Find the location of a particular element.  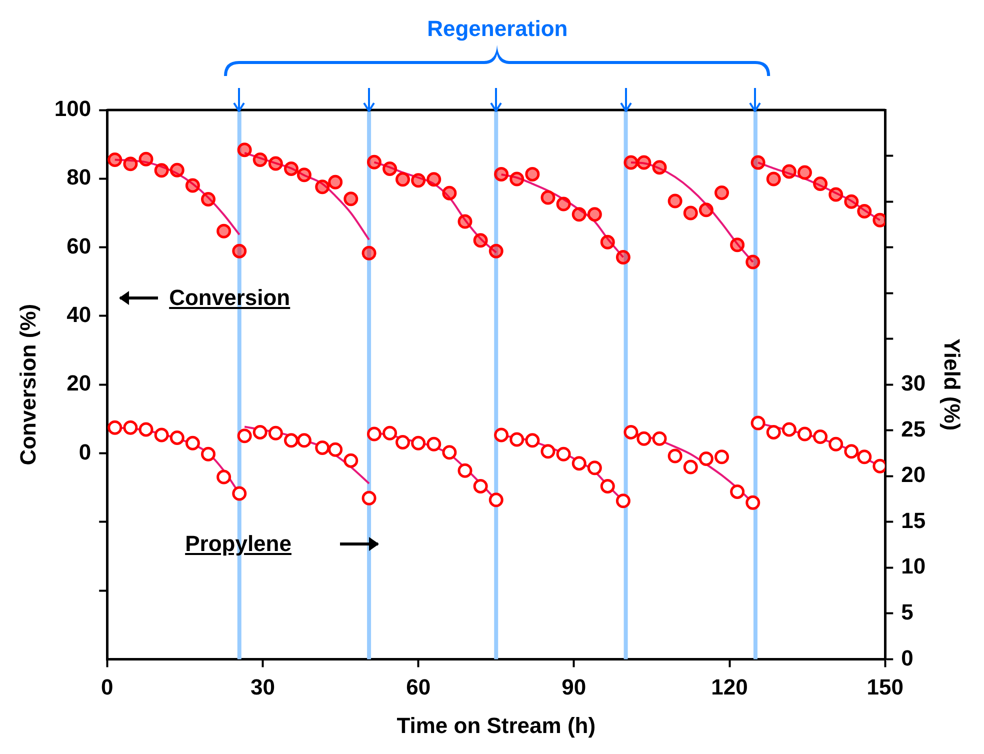

y-tick-label: 60 is located at coordinates (79, 245).